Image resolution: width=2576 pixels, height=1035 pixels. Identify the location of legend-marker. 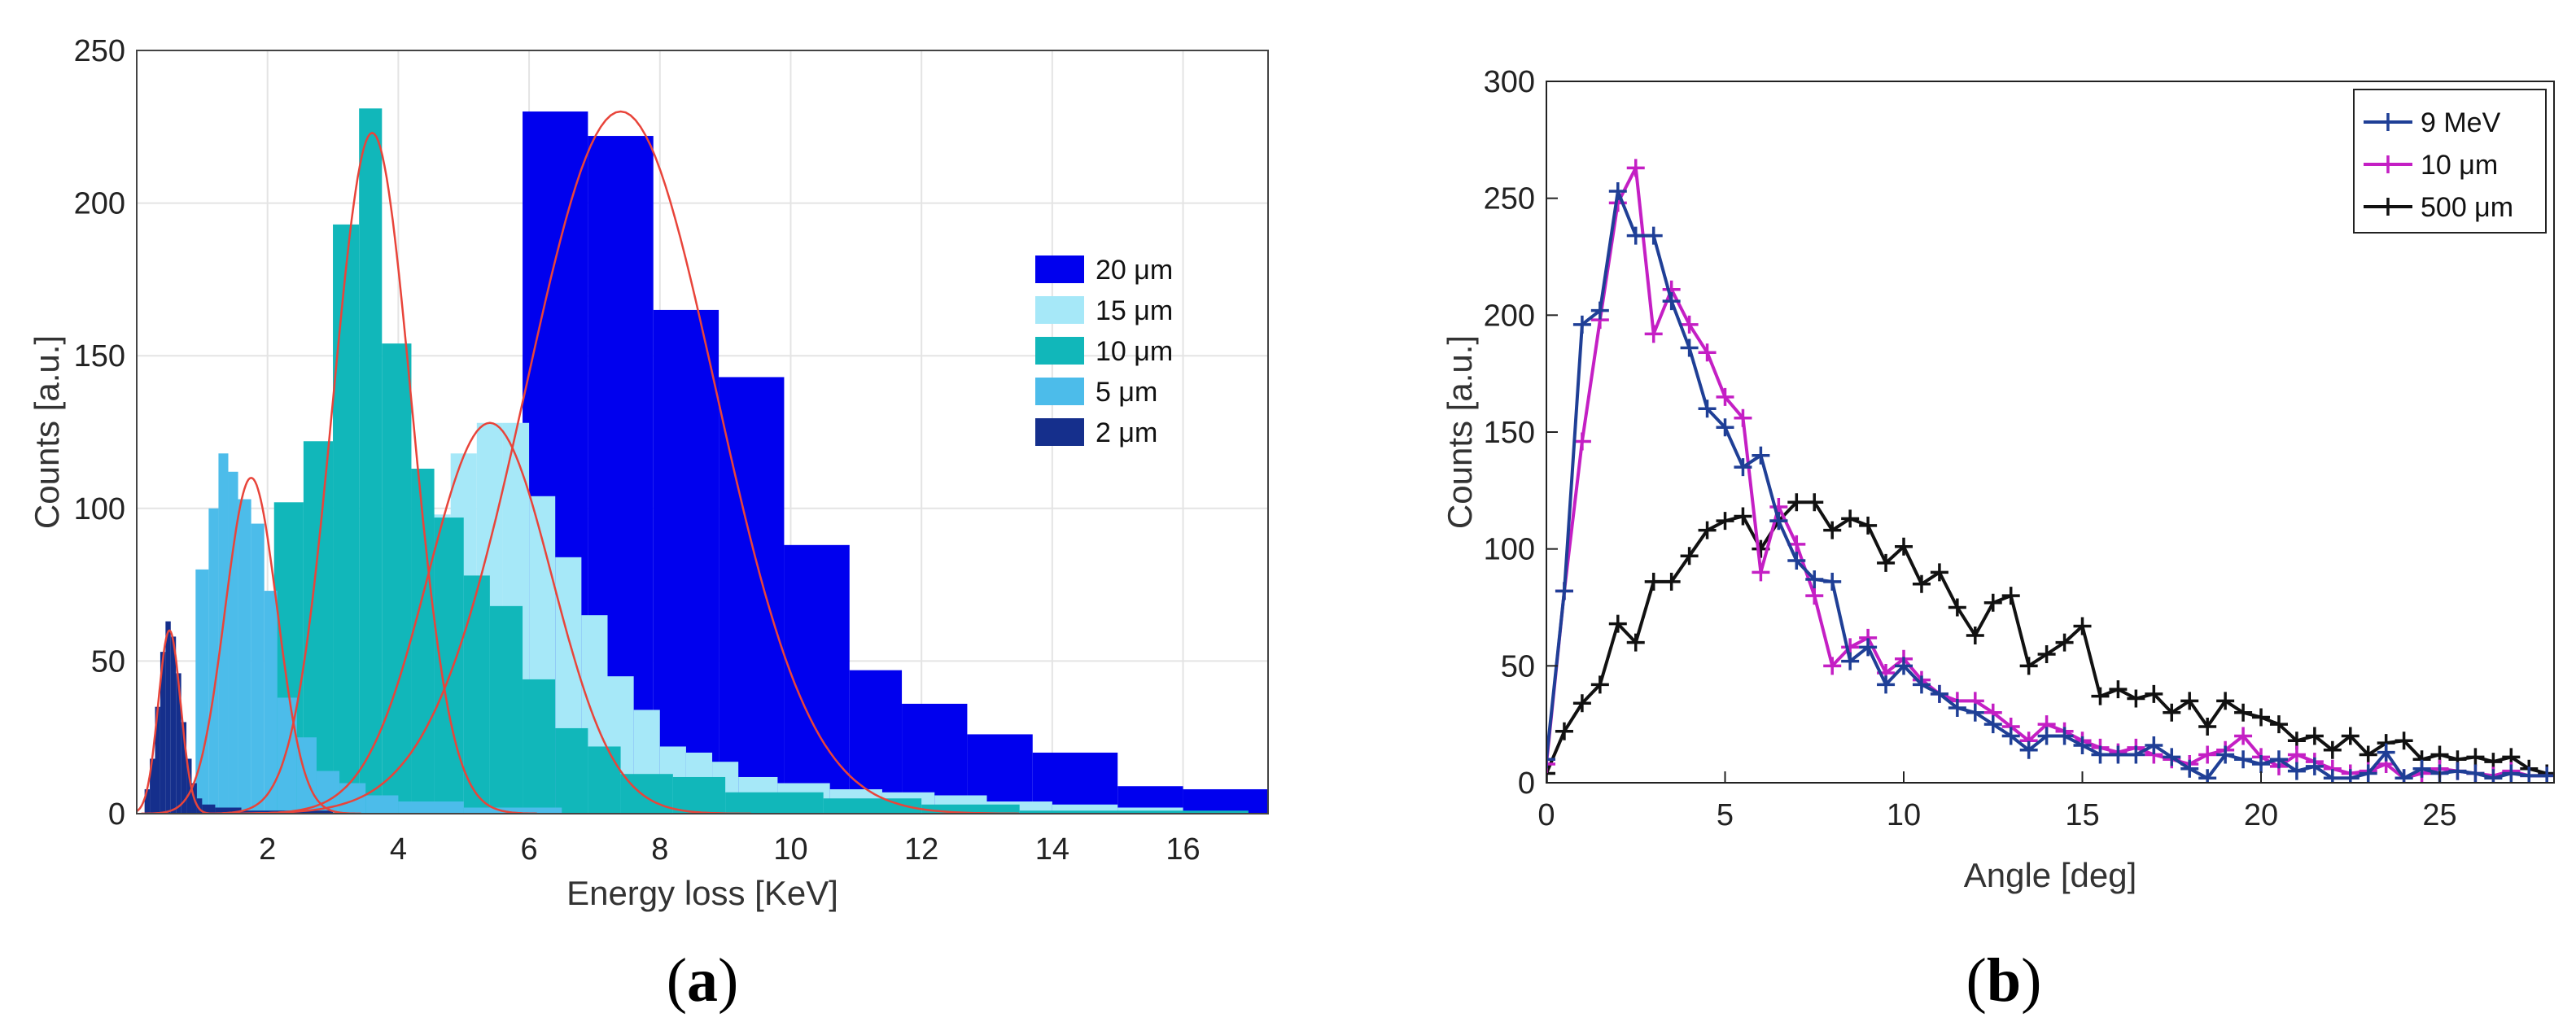
(2388, 122).